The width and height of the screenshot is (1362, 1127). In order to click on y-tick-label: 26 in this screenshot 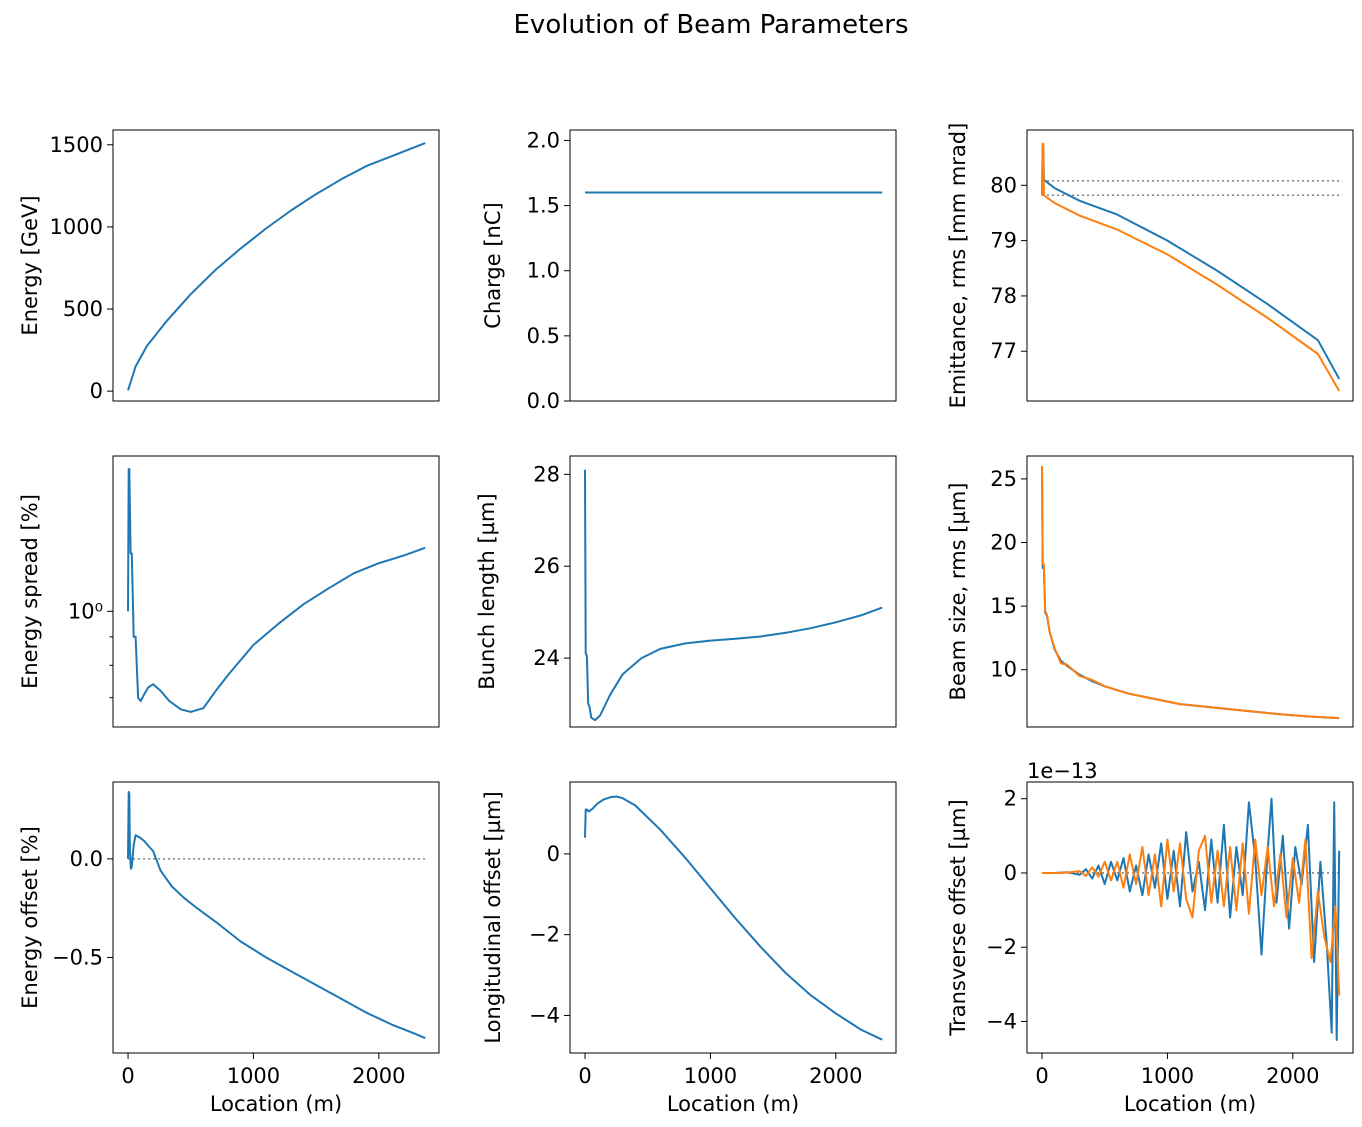, I will do `click(546, 566)`.